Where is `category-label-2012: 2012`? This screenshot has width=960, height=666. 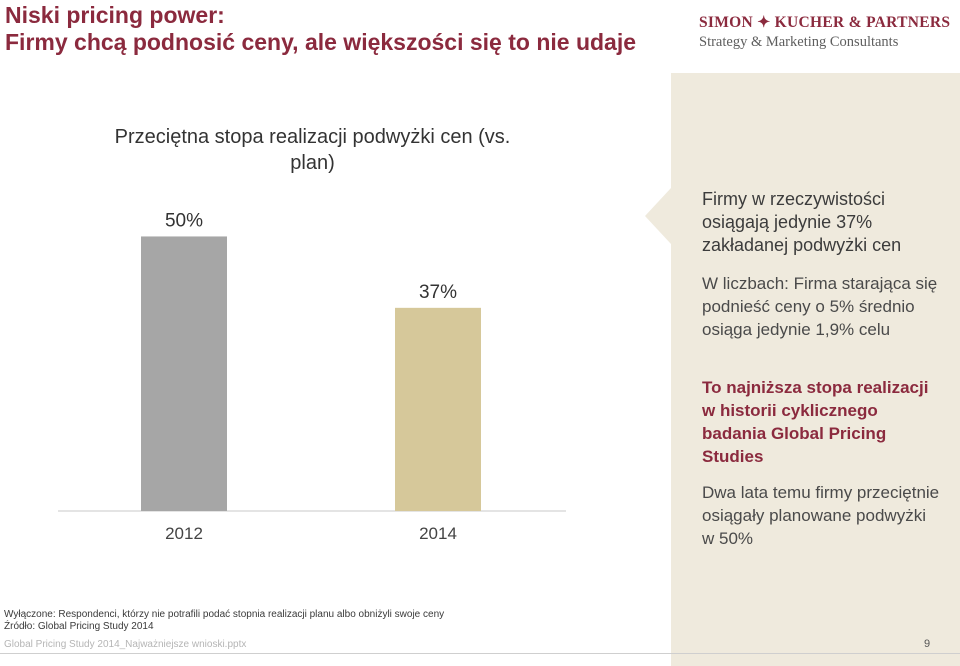 category-label-2012: 2012 is located at coordinates (184, 533).